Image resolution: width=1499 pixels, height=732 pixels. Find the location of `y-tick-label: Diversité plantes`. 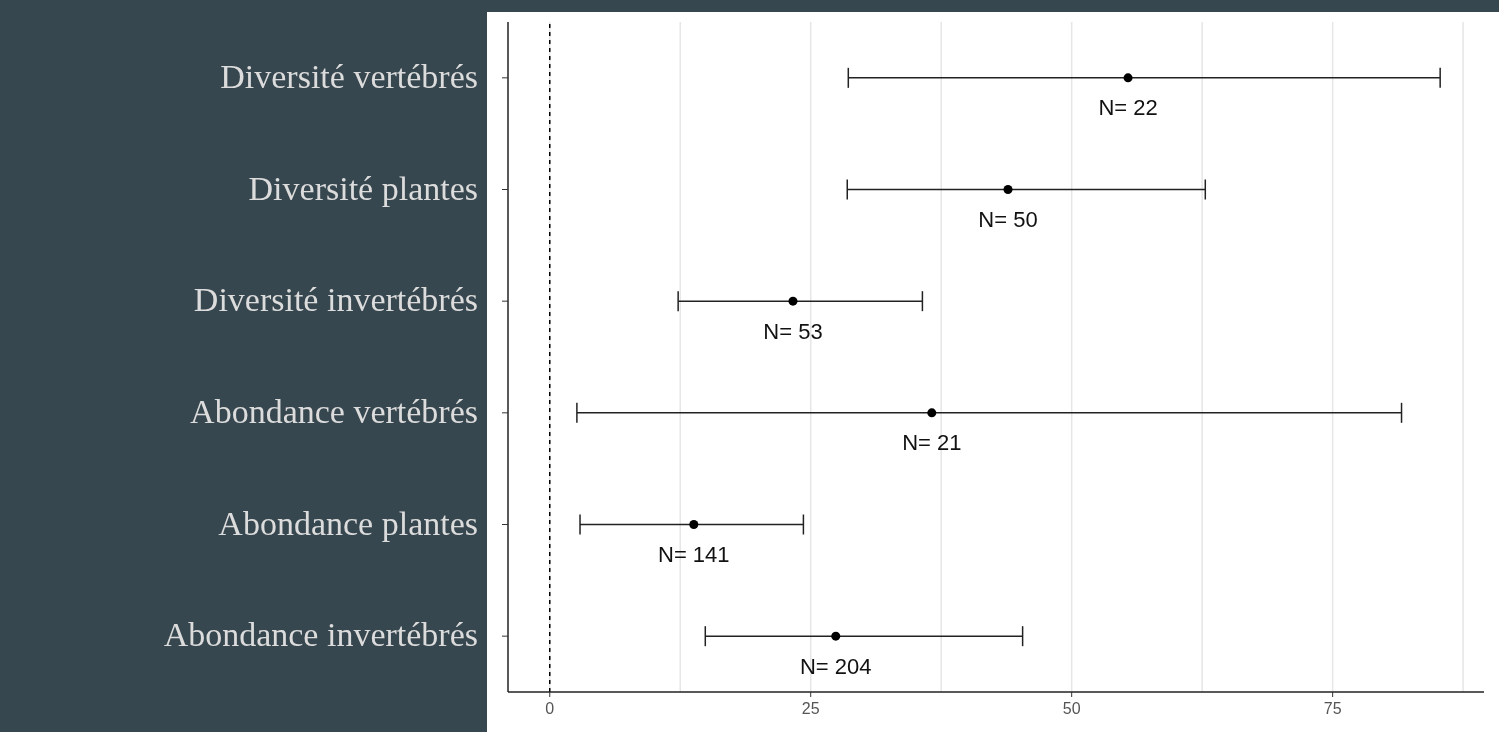

y-tick-label: Diversité plantes is located at coordinates (363, 188).